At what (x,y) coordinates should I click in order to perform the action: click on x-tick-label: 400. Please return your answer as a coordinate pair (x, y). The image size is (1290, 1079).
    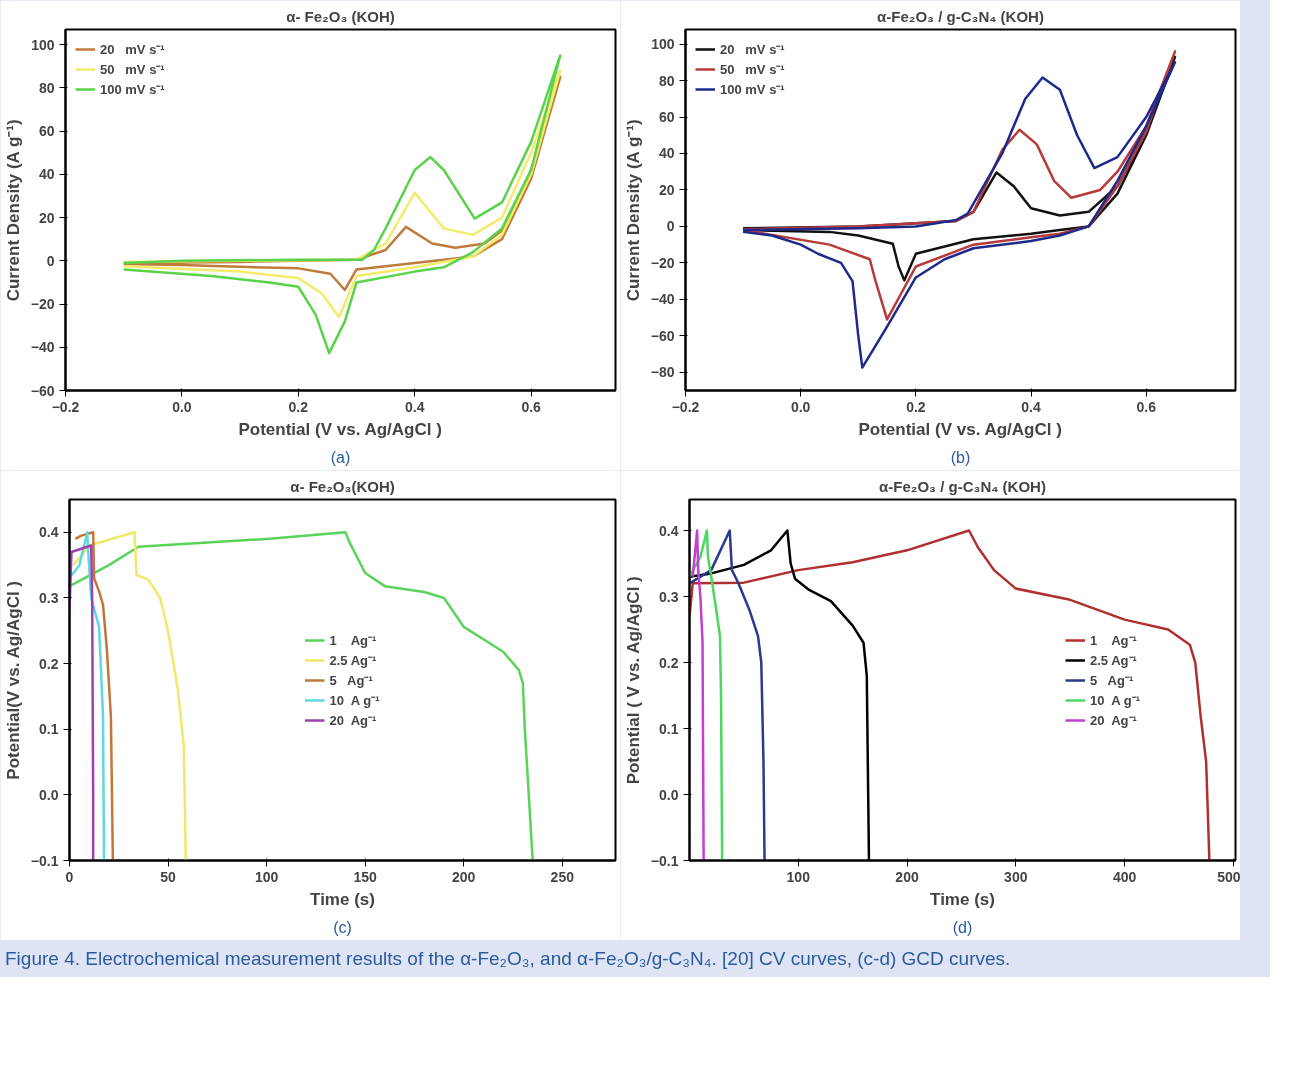
    Looking at the image, I should click on (1124, 876).